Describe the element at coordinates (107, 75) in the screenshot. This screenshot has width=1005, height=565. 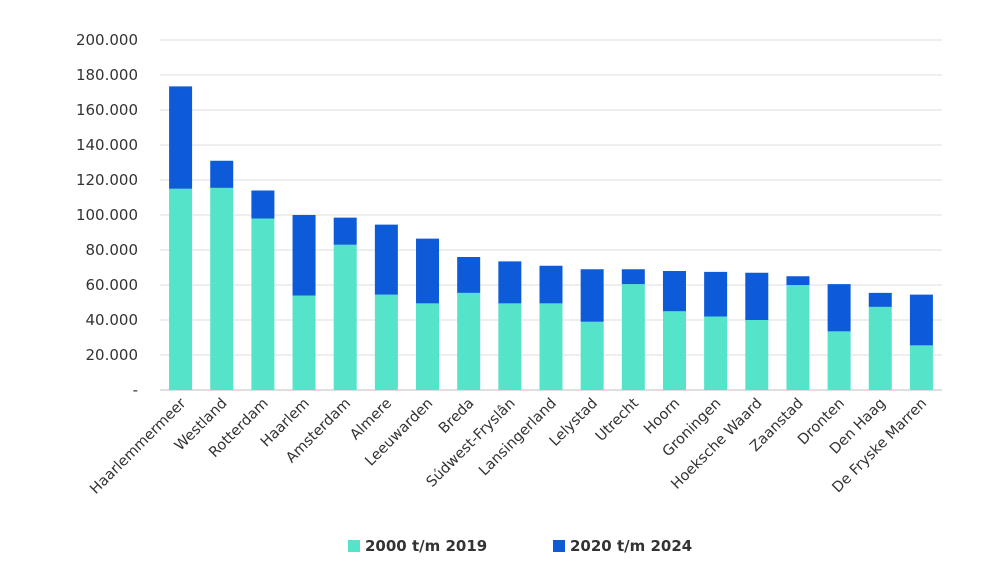
I see `y-tick-label: 180.000` at that location.